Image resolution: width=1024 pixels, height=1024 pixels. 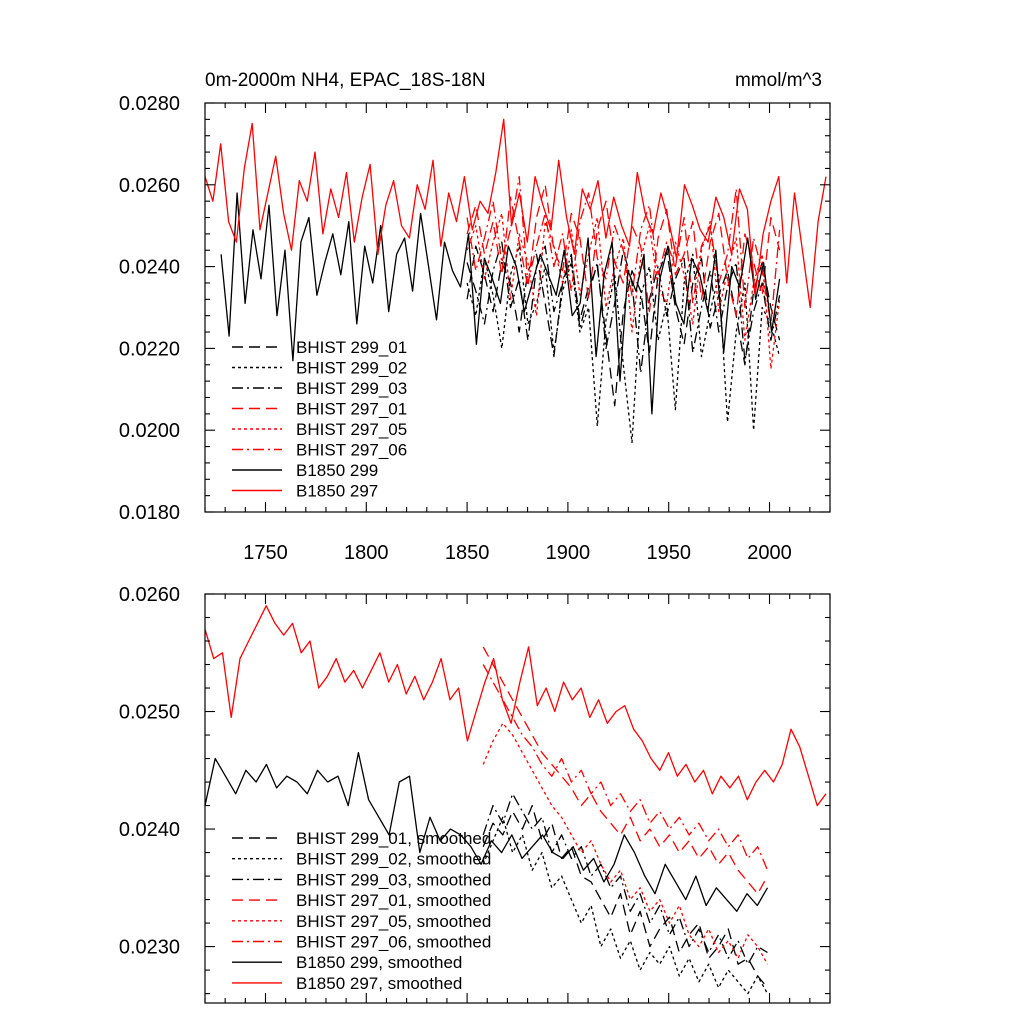 I want to click on x-tick-label: 2000, so click(x=769, y=553).